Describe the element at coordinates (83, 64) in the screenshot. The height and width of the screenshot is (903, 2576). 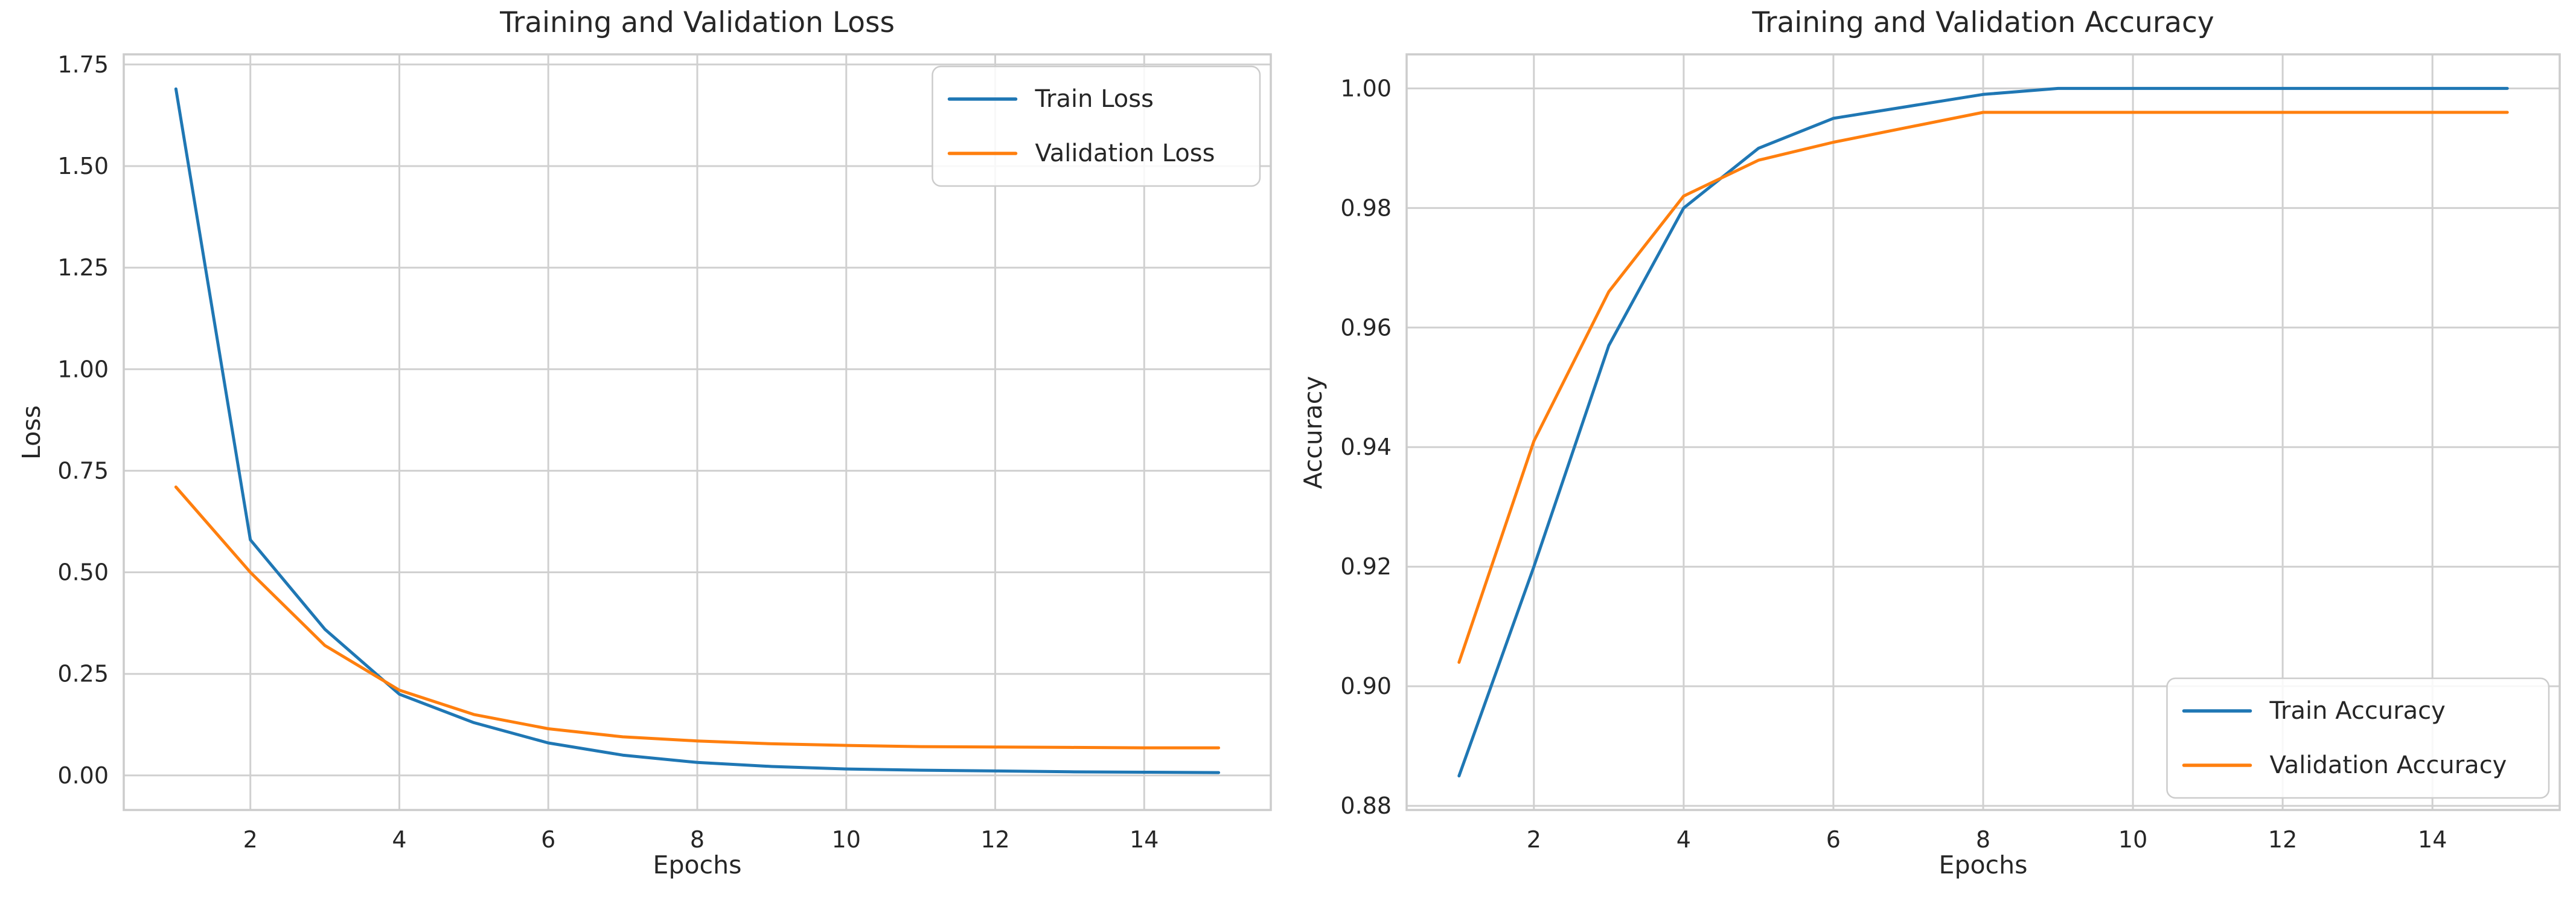
I see `y-tick-label: 1.75` at that location.